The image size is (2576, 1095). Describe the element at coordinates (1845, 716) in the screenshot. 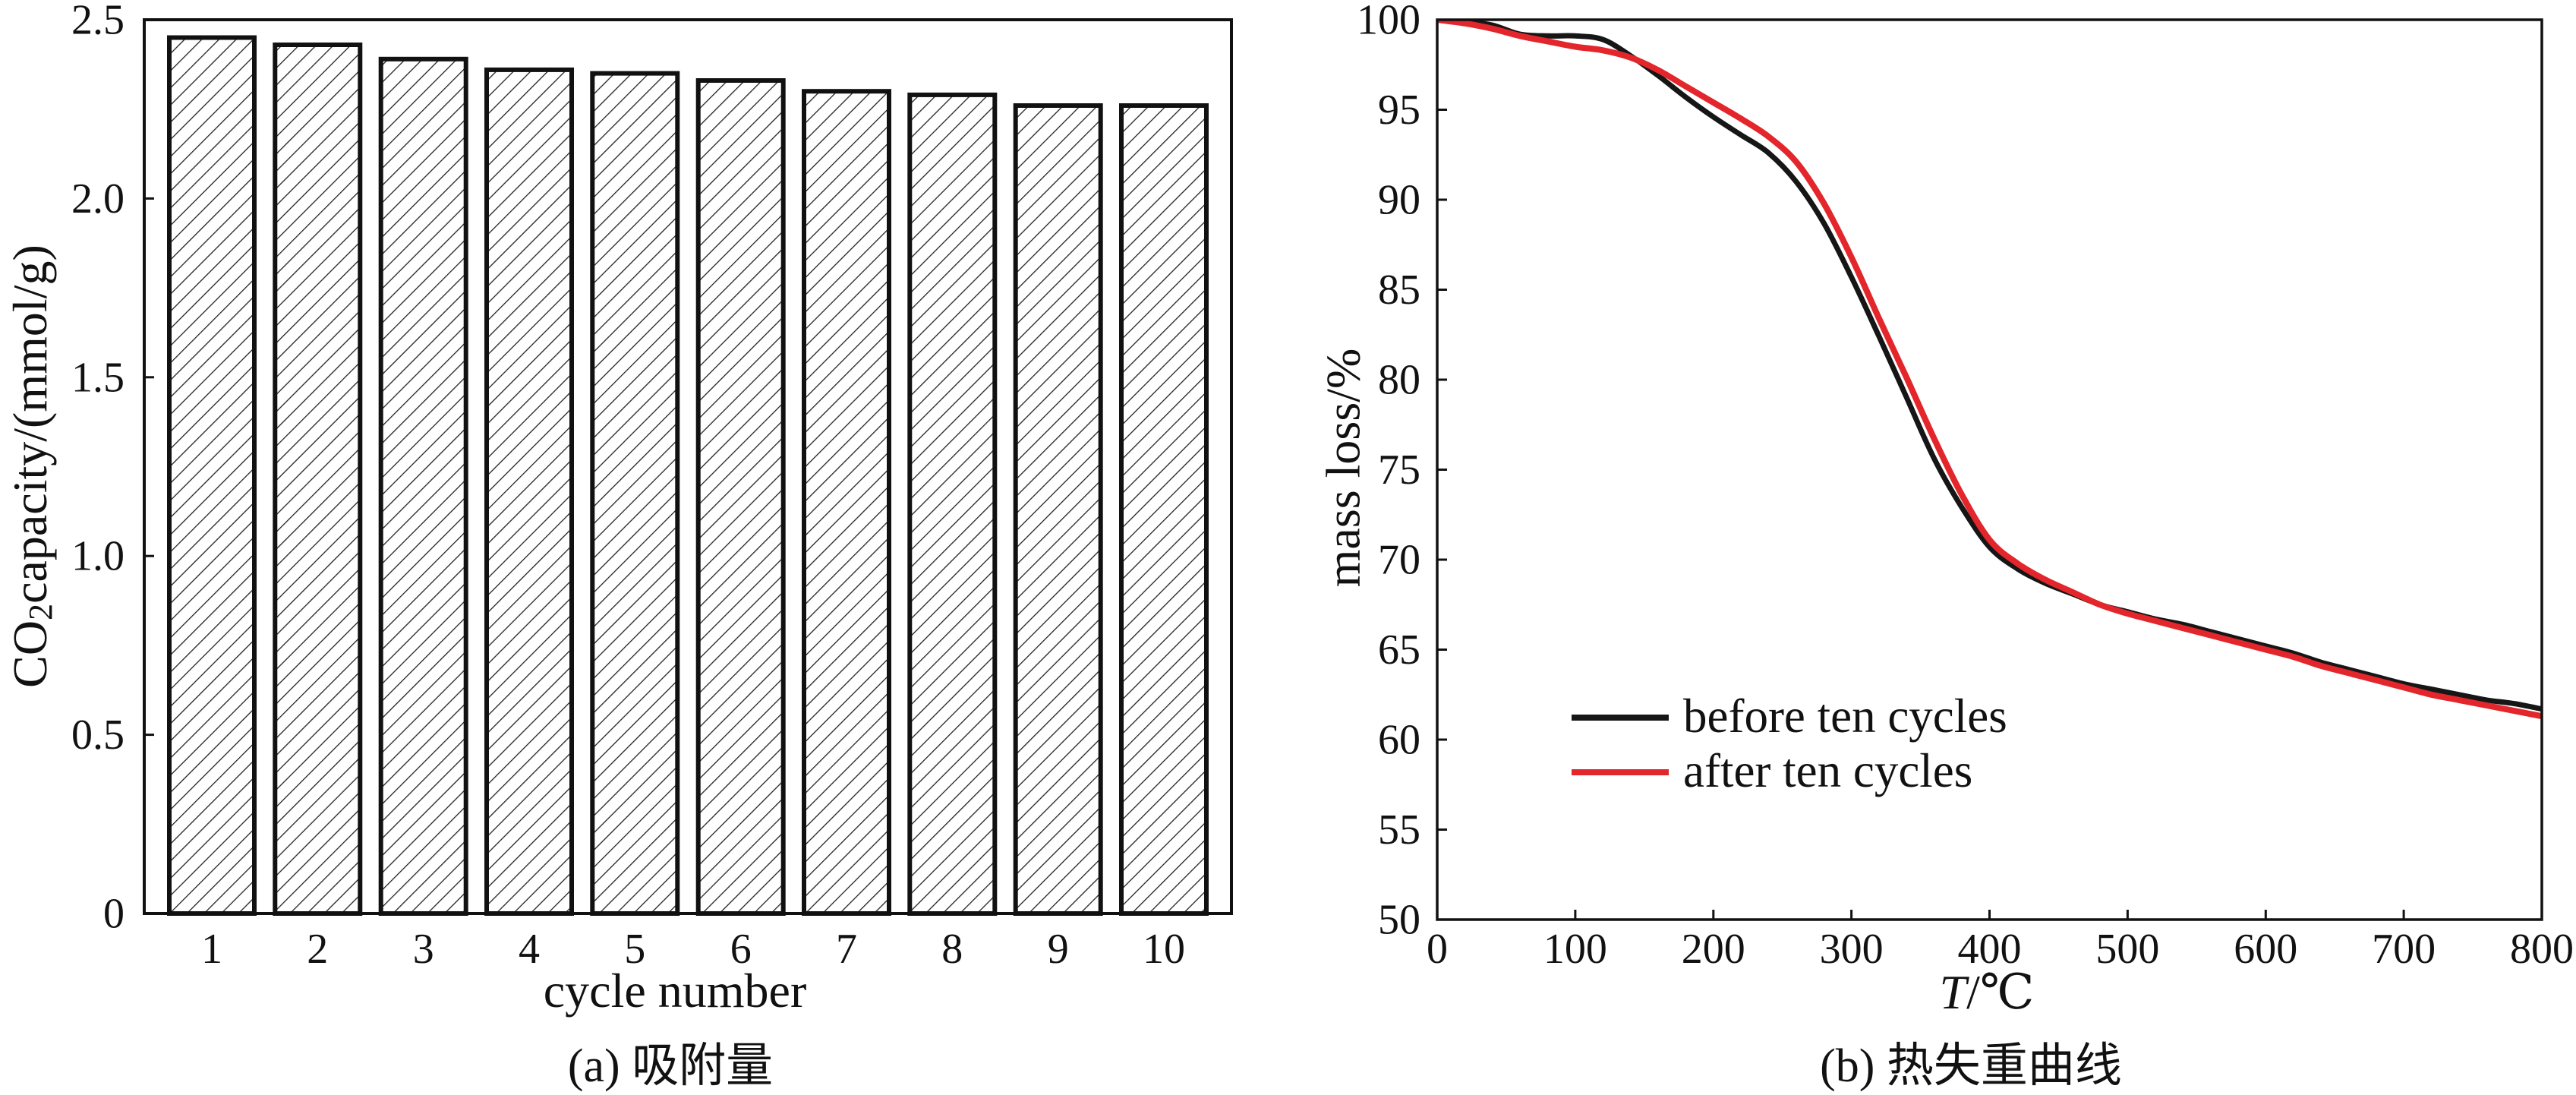

I see `legend-label: before ten cycles` at that location.